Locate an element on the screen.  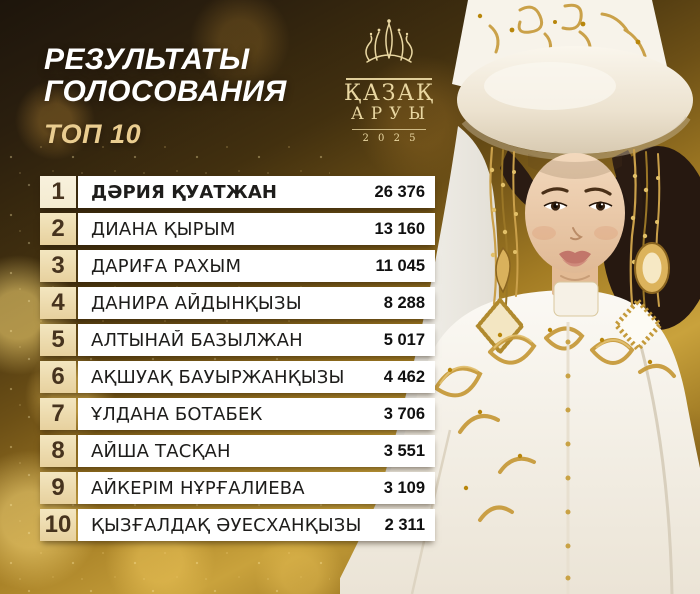
brand-name-line1: ҚАЗАҚ is located at coordinates (390, 93).